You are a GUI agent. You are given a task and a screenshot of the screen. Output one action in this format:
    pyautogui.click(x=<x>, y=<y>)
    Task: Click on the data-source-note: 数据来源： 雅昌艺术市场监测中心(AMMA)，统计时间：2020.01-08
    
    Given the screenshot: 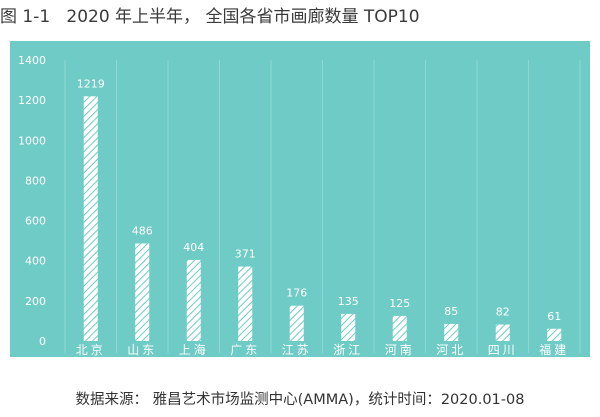 What is the action you would take?
    pyautogui.click(x=300, y=398)
    